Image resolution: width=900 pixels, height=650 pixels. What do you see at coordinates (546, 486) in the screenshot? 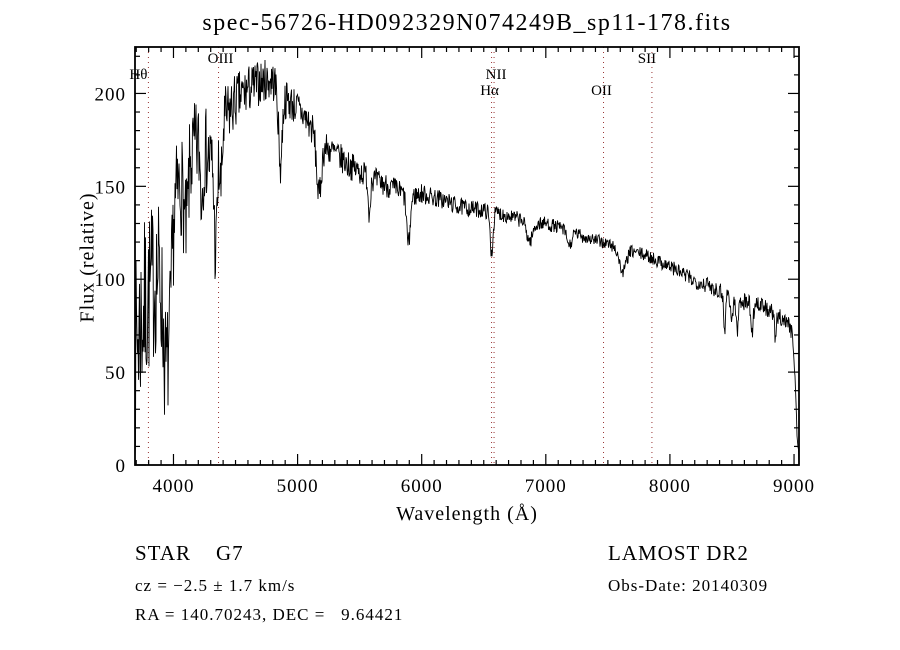
I see `x-tick-label: 7000` at bounding box center [546, 486].